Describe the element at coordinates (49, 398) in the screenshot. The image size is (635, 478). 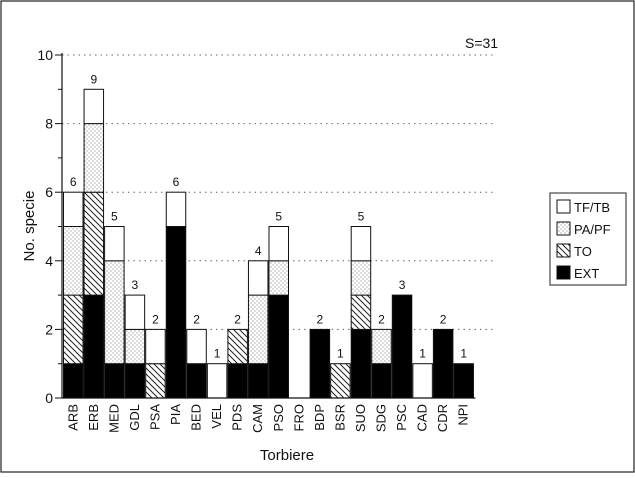
I see `y-tick-label: 0` at that location.